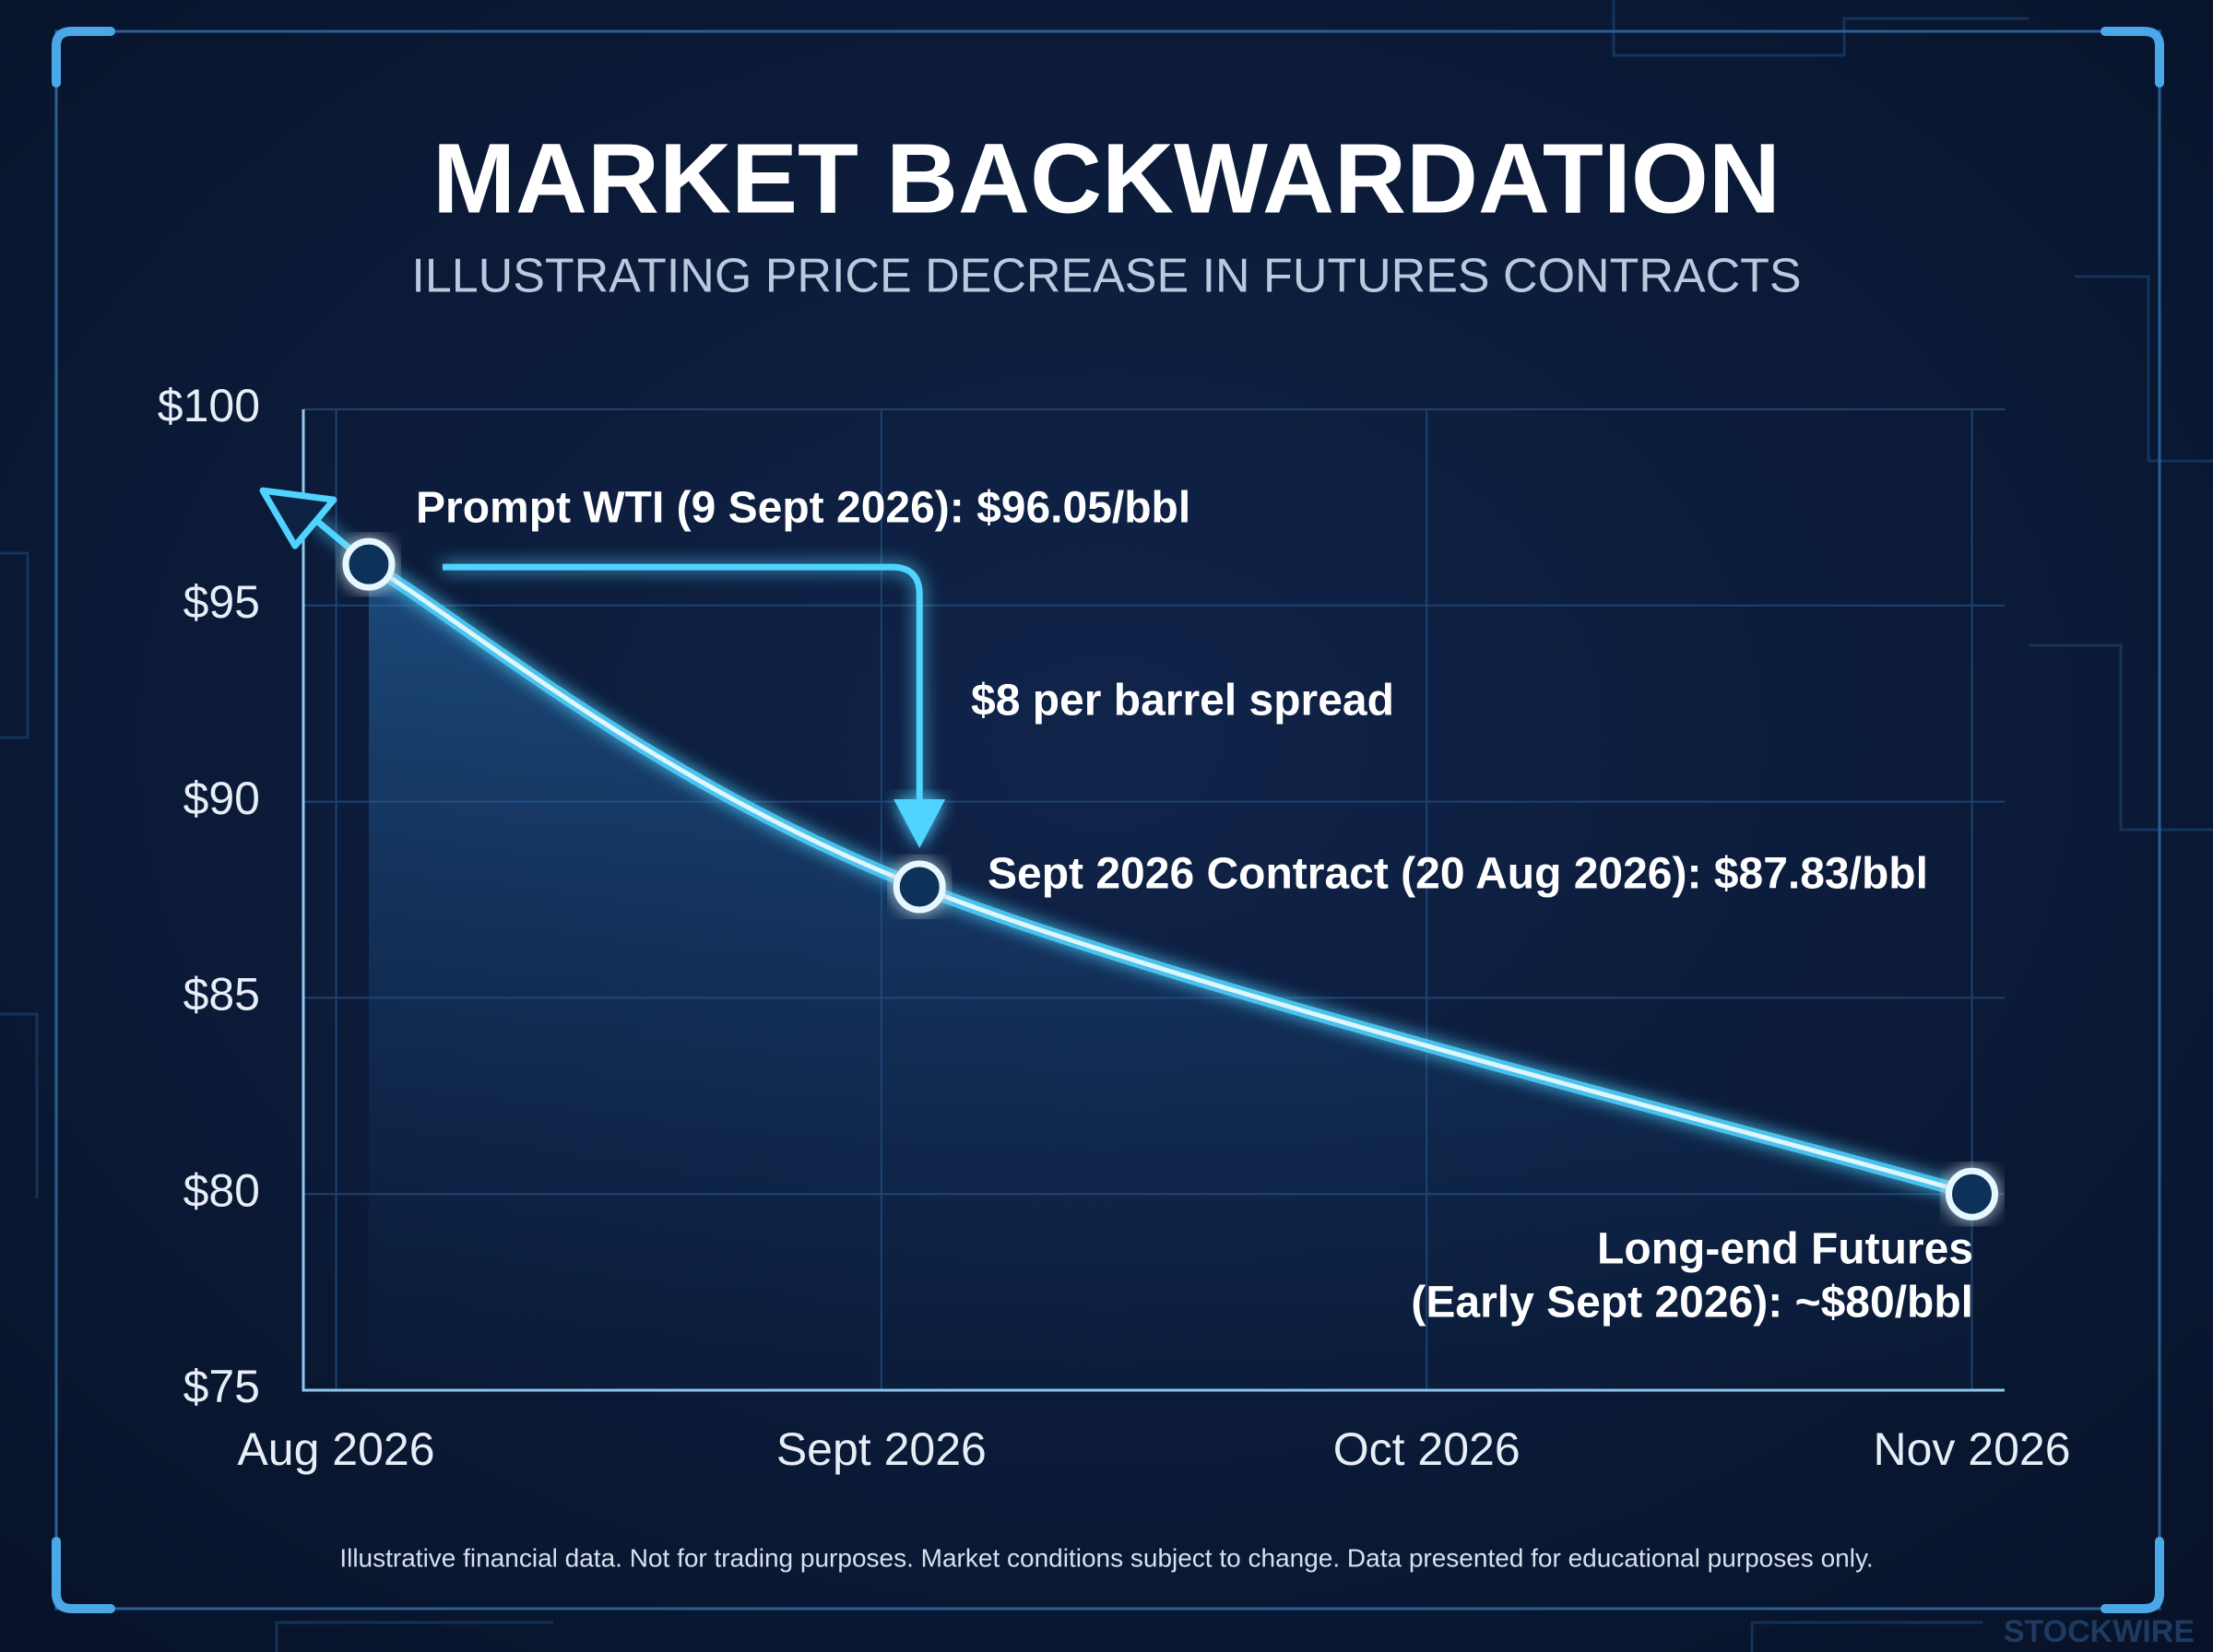 Image resolution: width=2213 pixels, height=1652 pixels. Describe the element at coordinates (1106, 178) in the screenshot. I see `chart-title: MARKET BACKWARDATION` at that location.